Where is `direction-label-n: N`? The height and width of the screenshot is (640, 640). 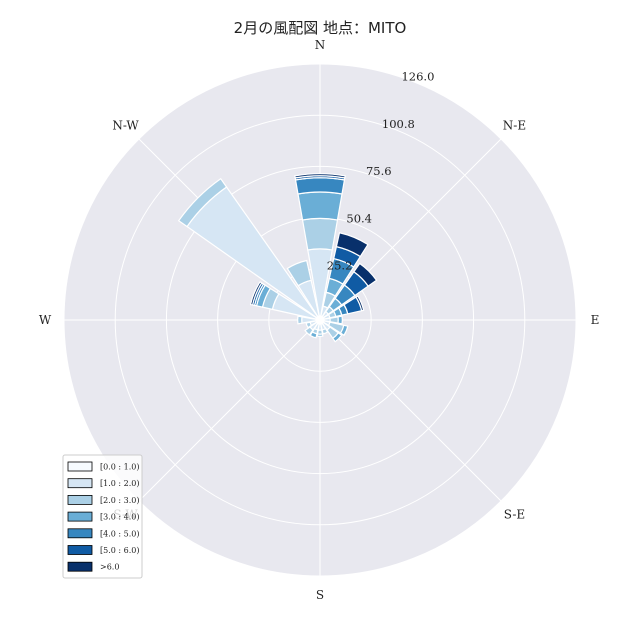 direction-label-n: N is located at coordinates (320, 45).